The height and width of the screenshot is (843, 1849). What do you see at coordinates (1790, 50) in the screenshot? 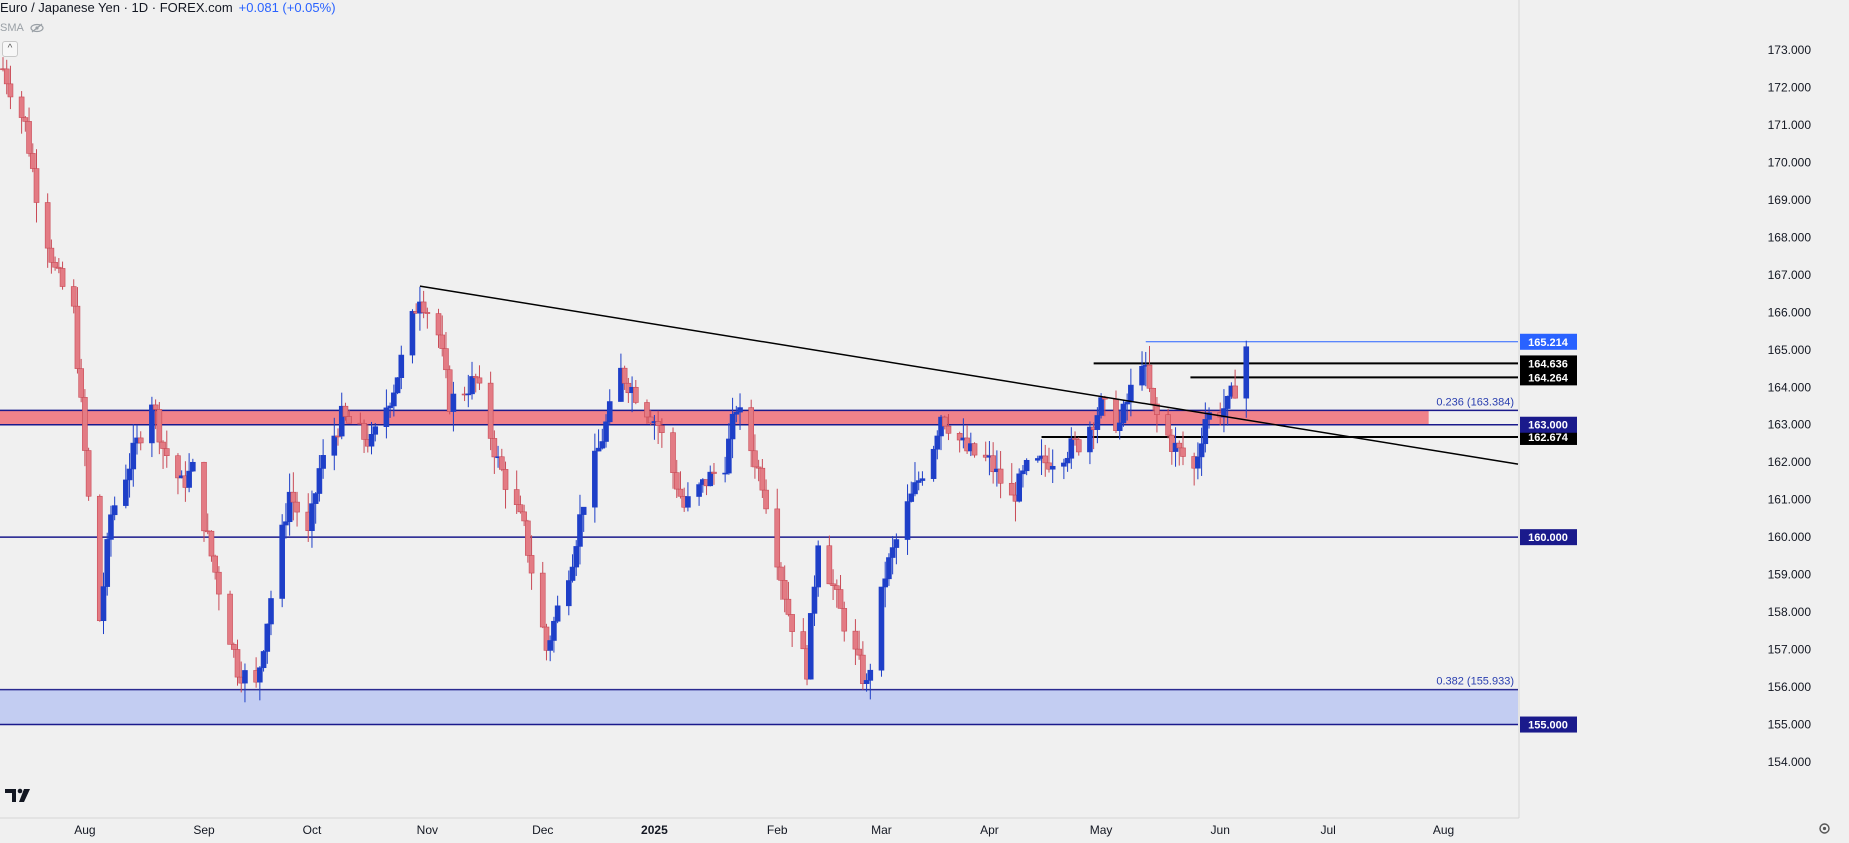
I see `price-tick-label: 173.000` at bounding box center [1790, 50].